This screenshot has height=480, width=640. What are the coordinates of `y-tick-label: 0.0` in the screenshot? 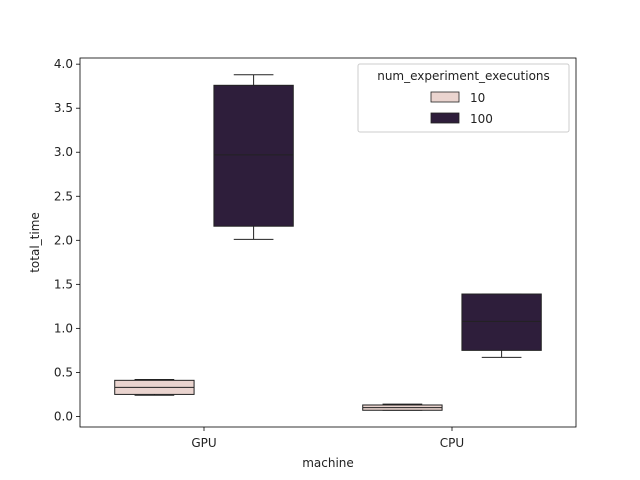 It's located at (63, 416).